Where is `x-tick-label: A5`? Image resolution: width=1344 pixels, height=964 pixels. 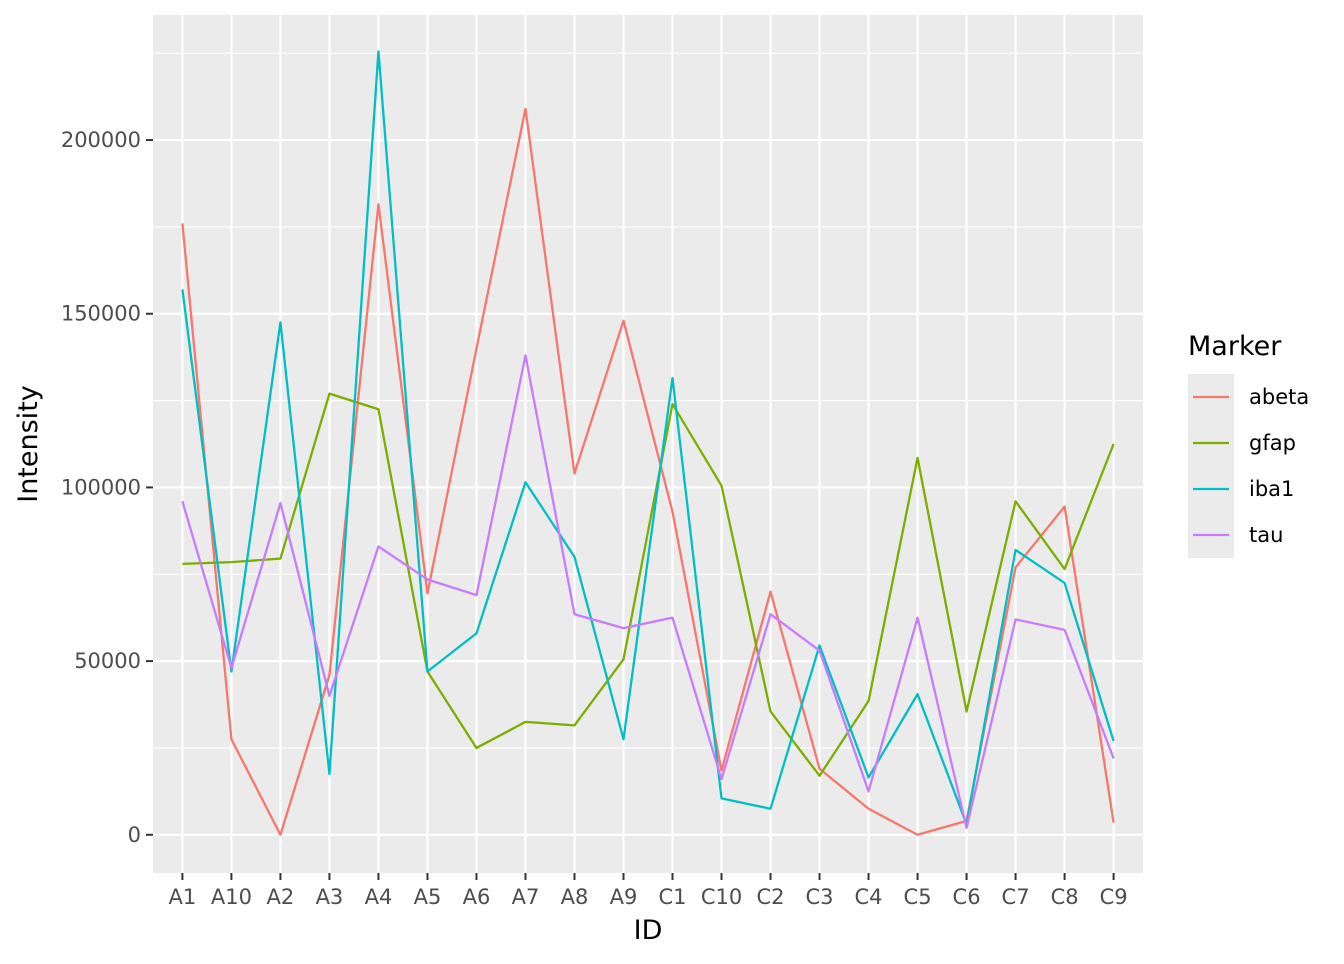
x-tick-label: A5 is located at coordinates (428, 897).